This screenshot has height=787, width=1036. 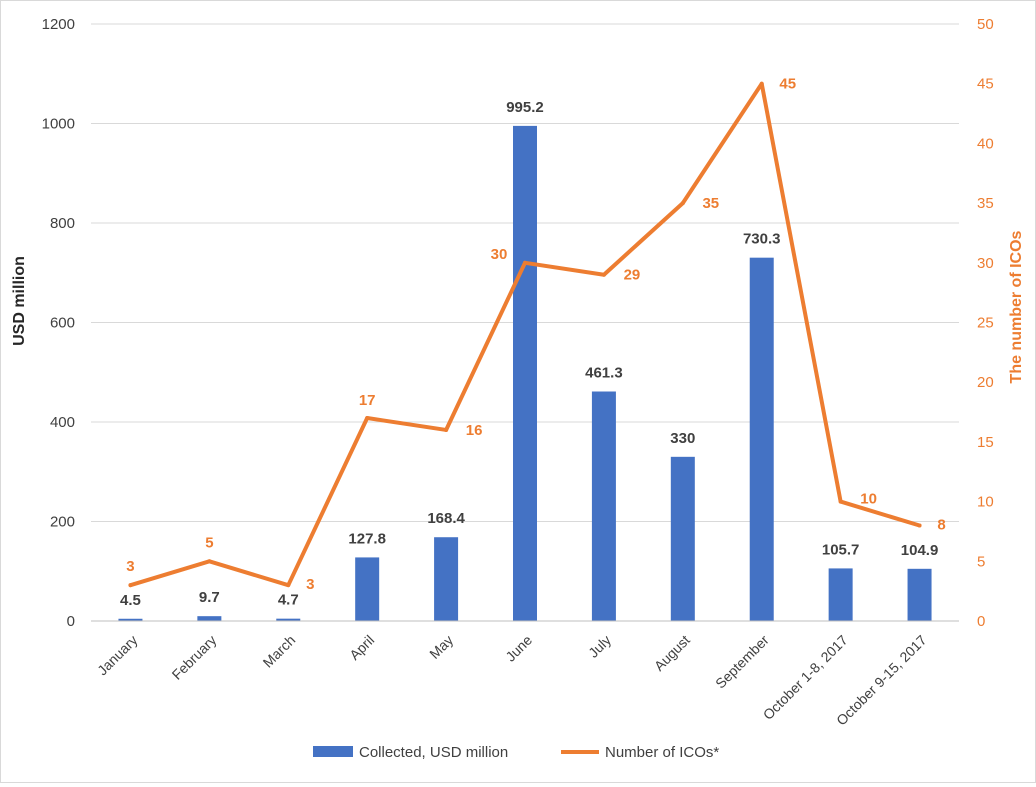 What do you see at coordinates (662, 752) in the screenshot?
I see `legend-label-line: Number of ICOs*` at bounding box center [662, 752].